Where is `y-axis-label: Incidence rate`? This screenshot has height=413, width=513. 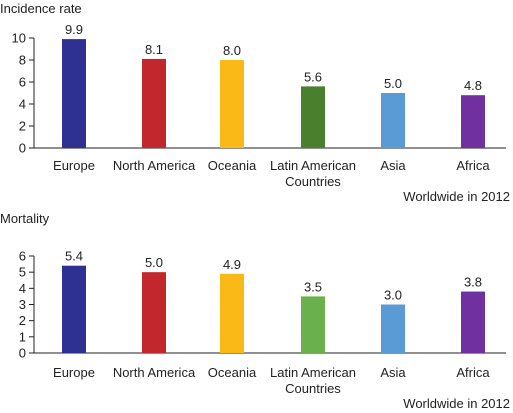 y-axis-label: Incidence rate is located at coordinates (41, 8).